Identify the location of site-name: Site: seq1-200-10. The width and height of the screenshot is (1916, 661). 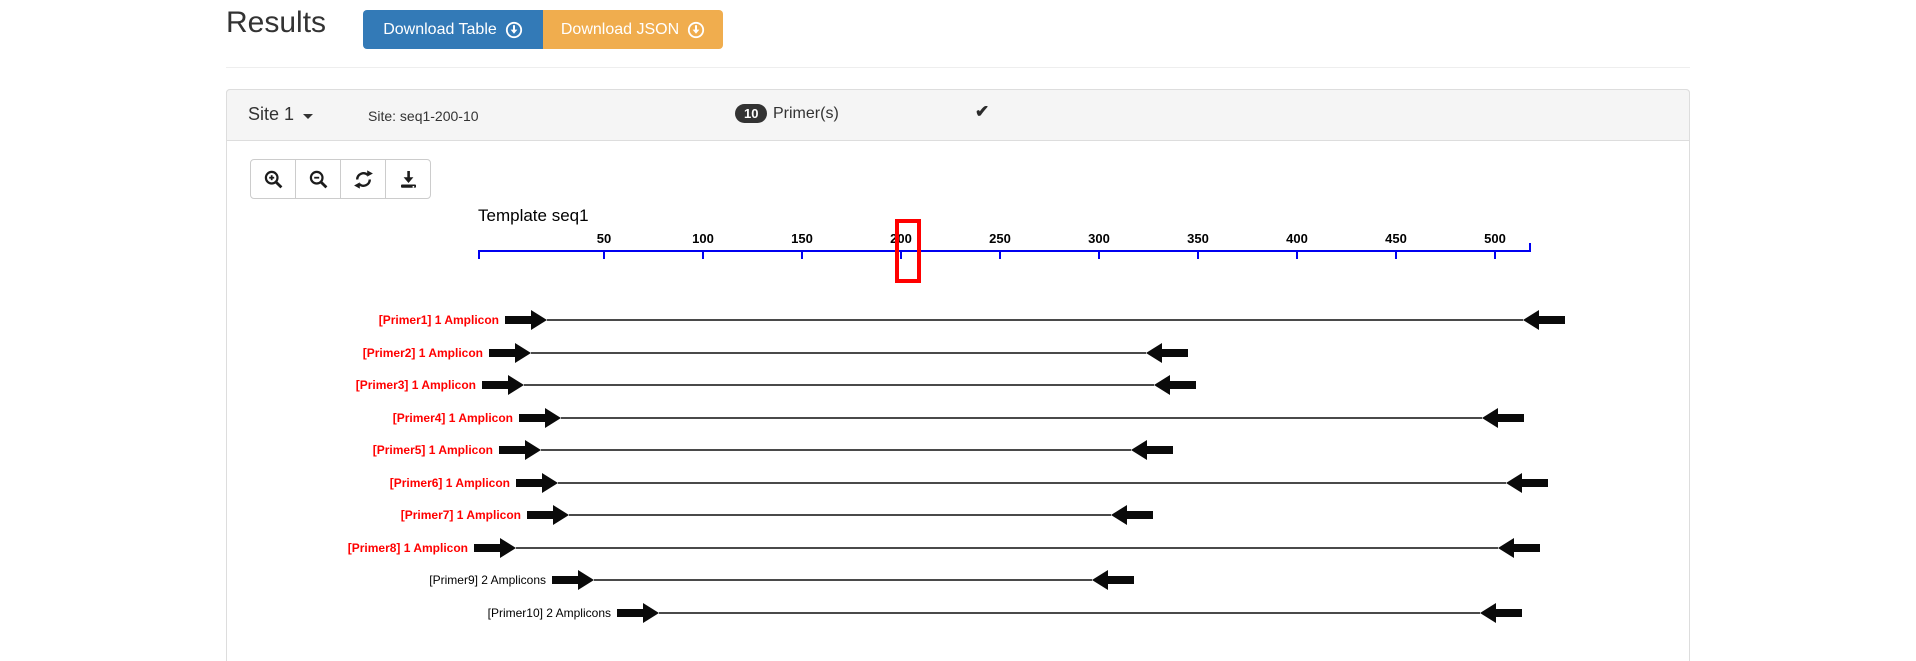
(423, 116).